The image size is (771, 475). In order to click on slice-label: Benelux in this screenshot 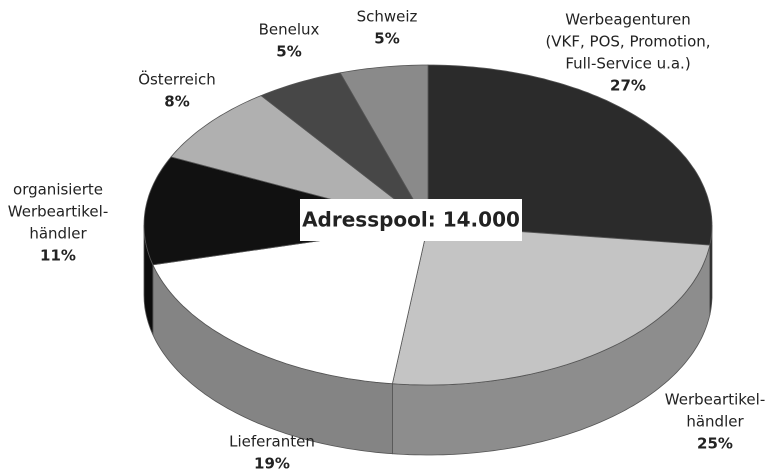, I will do `click(289, 30)`.